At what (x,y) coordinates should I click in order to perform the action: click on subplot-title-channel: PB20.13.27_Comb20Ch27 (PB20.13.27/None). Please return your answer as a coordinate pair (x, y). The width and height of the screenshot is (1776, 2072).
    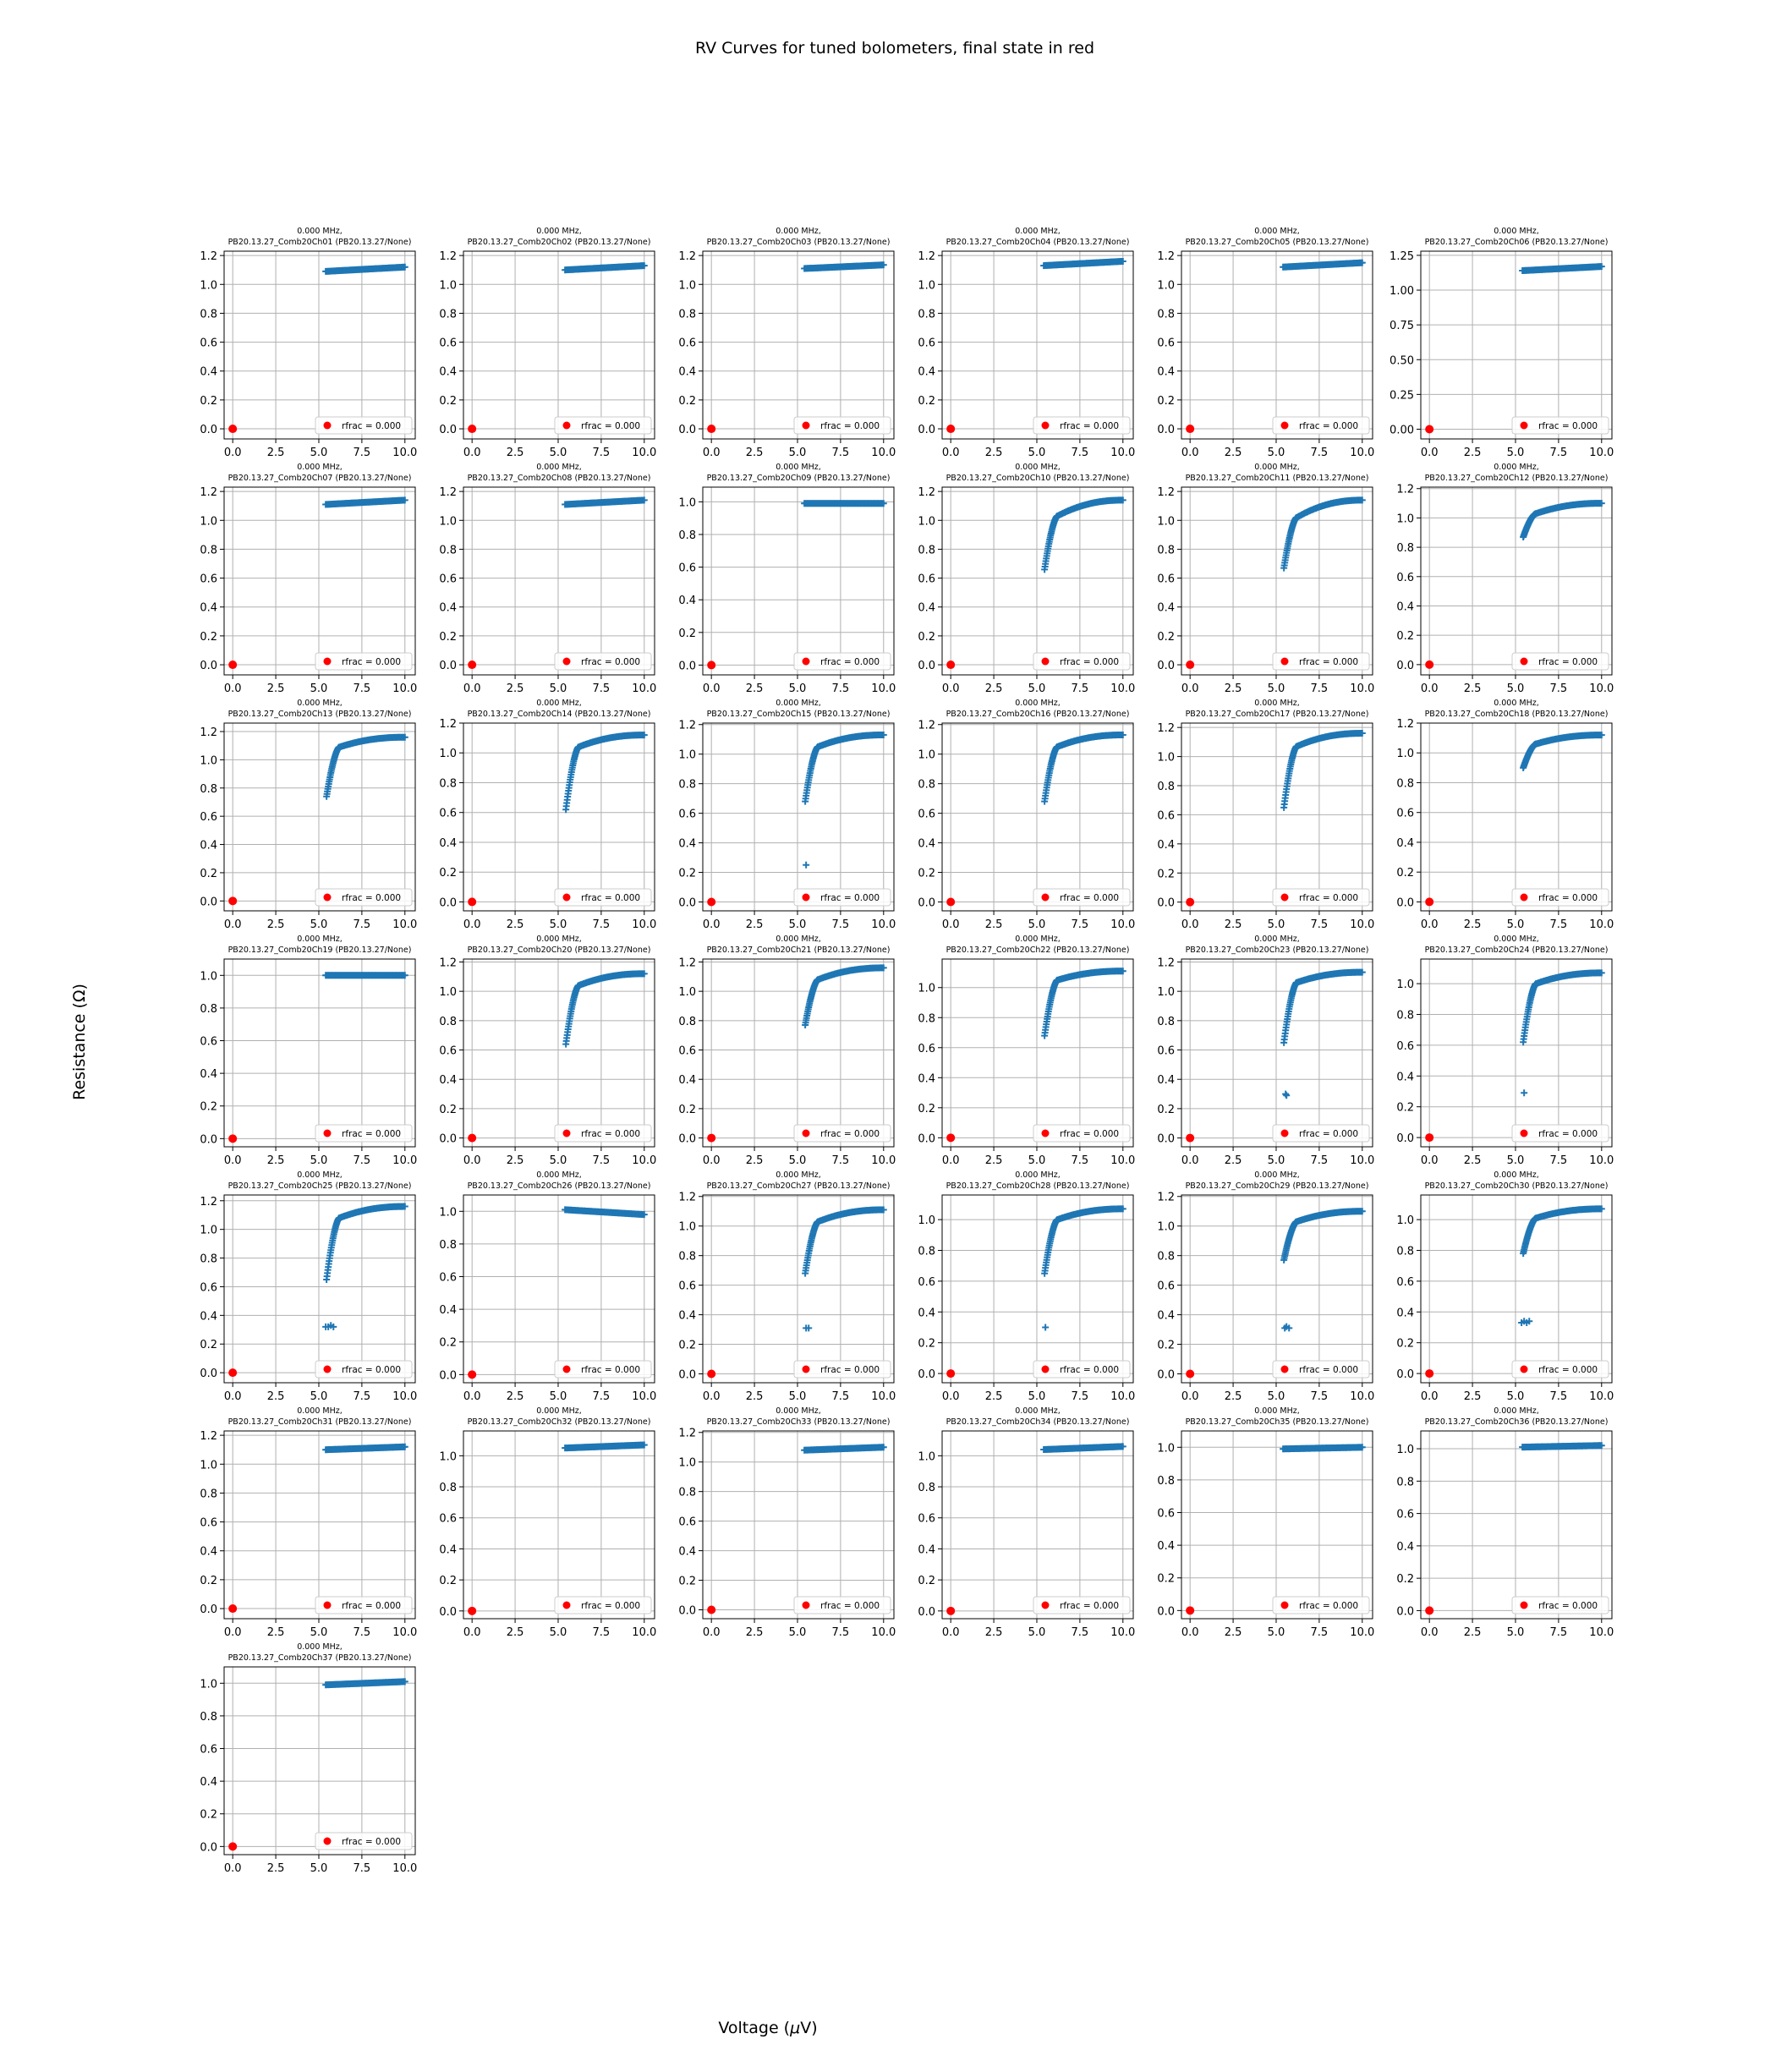
    Looking at the image, I should click on (799, 1186).